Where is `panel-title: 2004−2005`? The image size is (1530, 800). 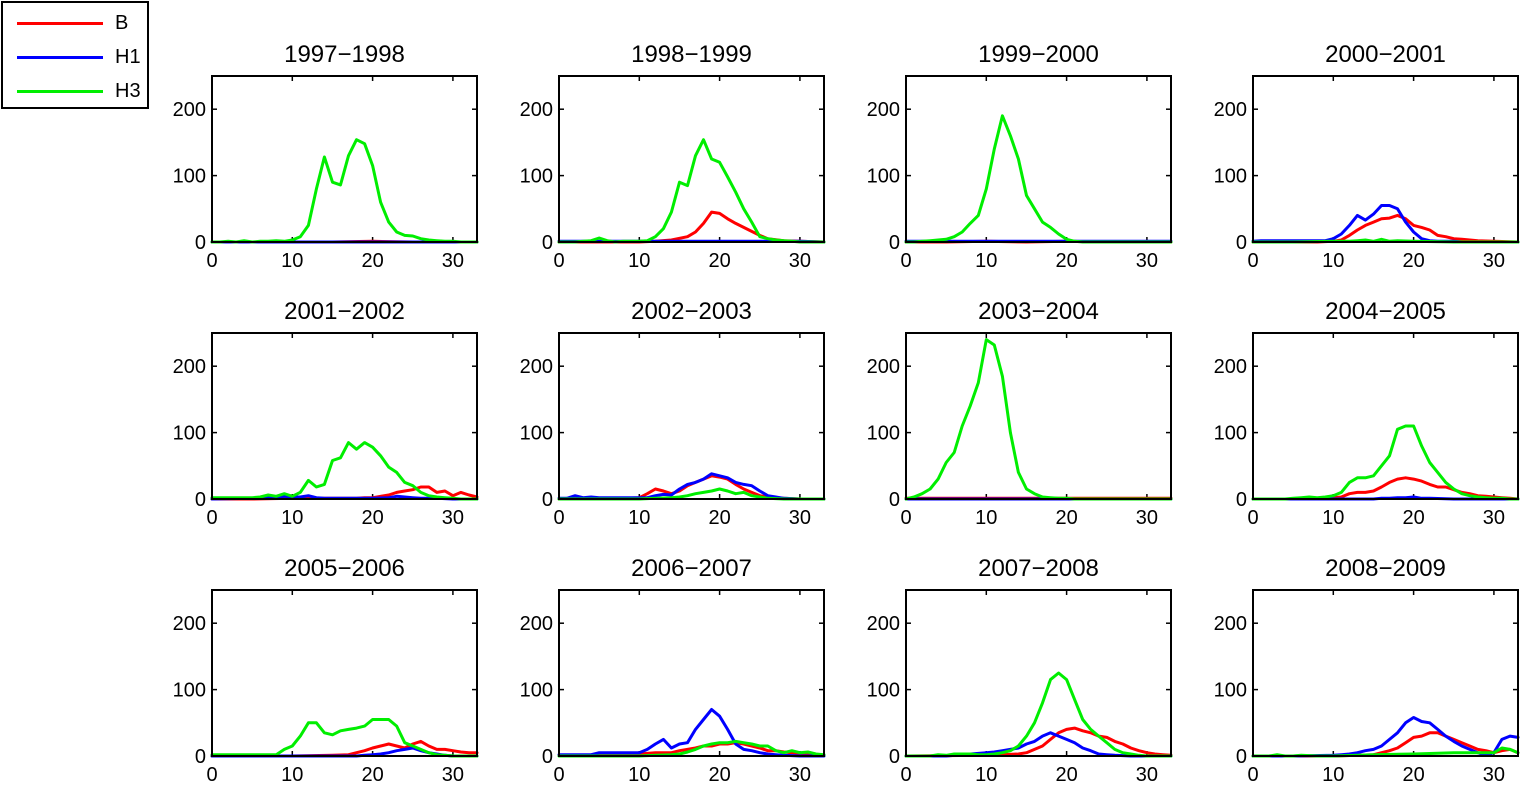
panel-title: 2004−2005 is located at coordinates (1385, 311).